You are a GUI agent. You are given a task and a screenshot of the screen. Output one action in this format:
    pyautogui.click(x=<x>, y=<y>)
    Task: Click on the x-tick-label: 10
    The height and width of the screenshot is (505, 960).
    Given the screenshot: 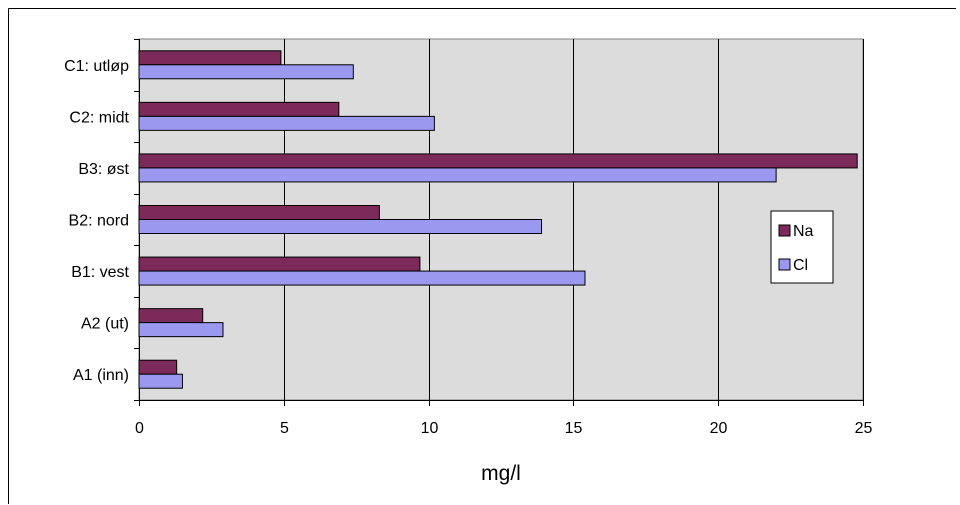 What is the action you would take?
    pyautogui.click(x=430, y=428)
    